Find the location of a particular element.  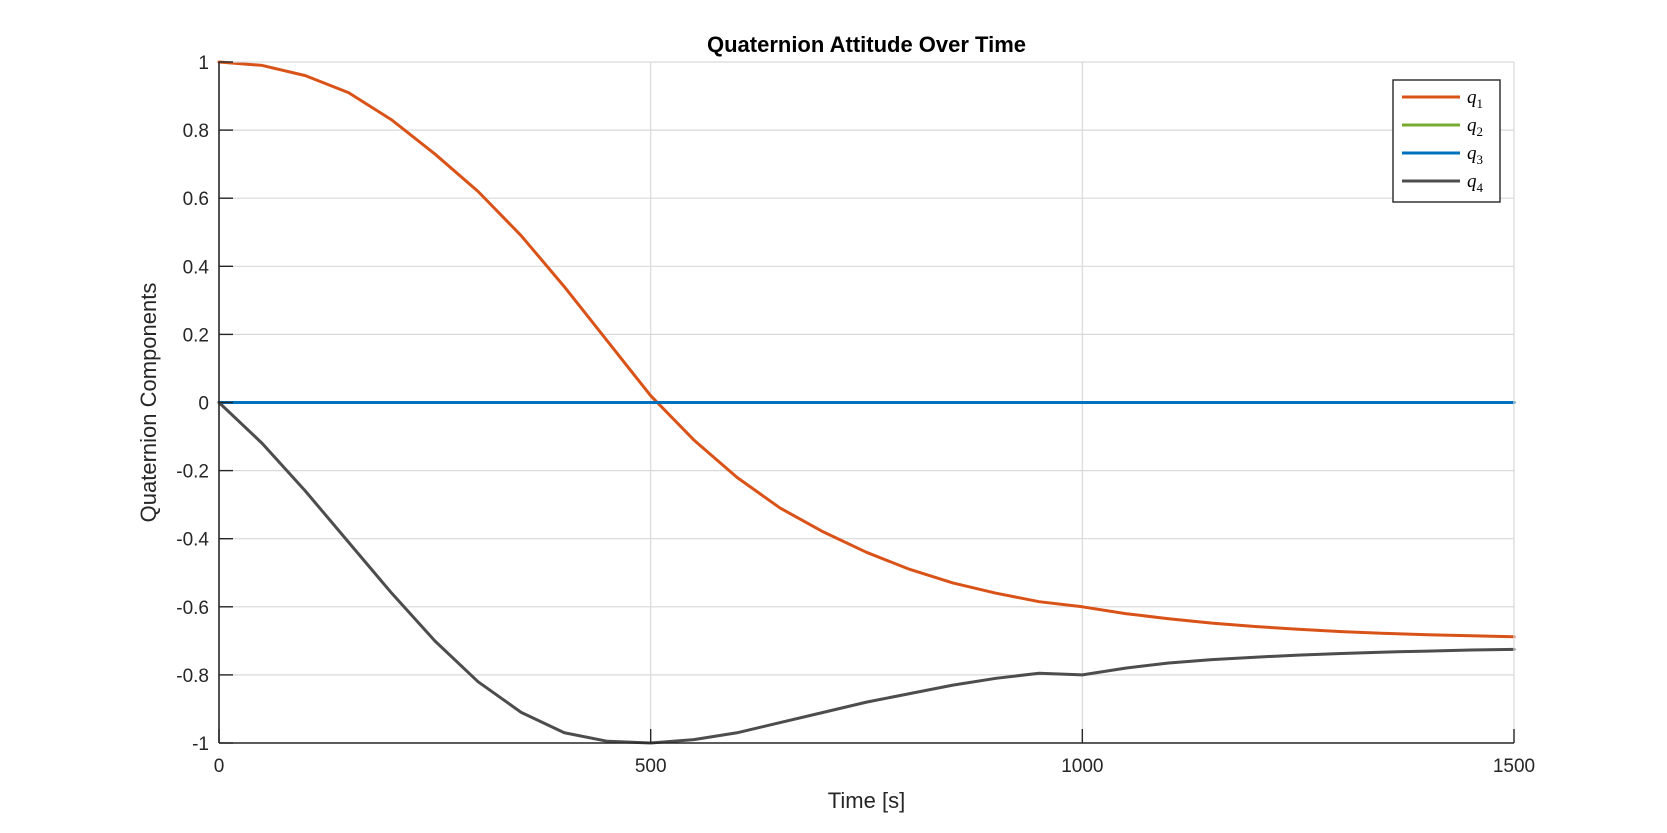

y-tick-label: 0.4 is located at coordinates (196, 267).